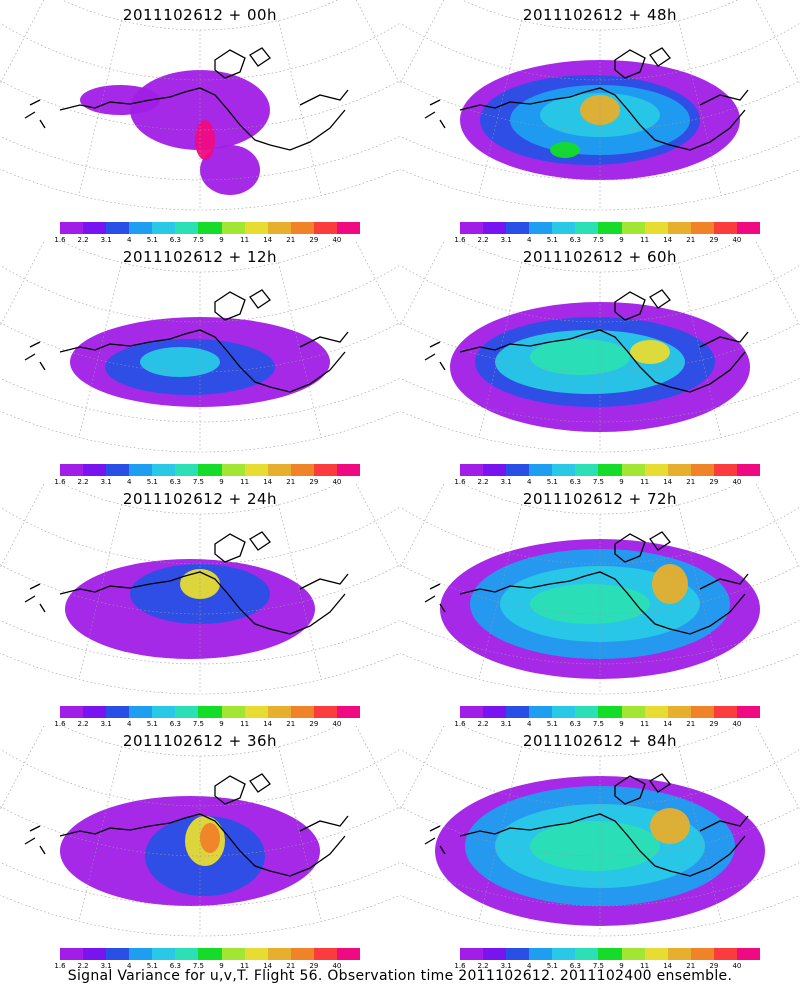 This screenshot has height=1000, width=800. What do you see at coordinates (198, 966) in the screenshot?
I see `color-bar-tick-label: 7.5` at bounding box center [198, 966].